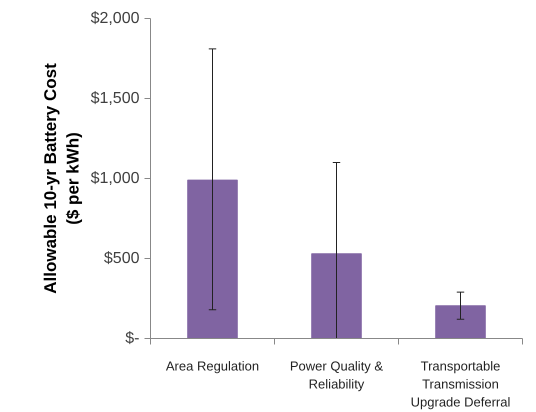 This screenshot has height=412, width=536. I want to click on y-axis-title: Allowable 10-yr Battery Cost ($ per kWh), so click(61, 178).